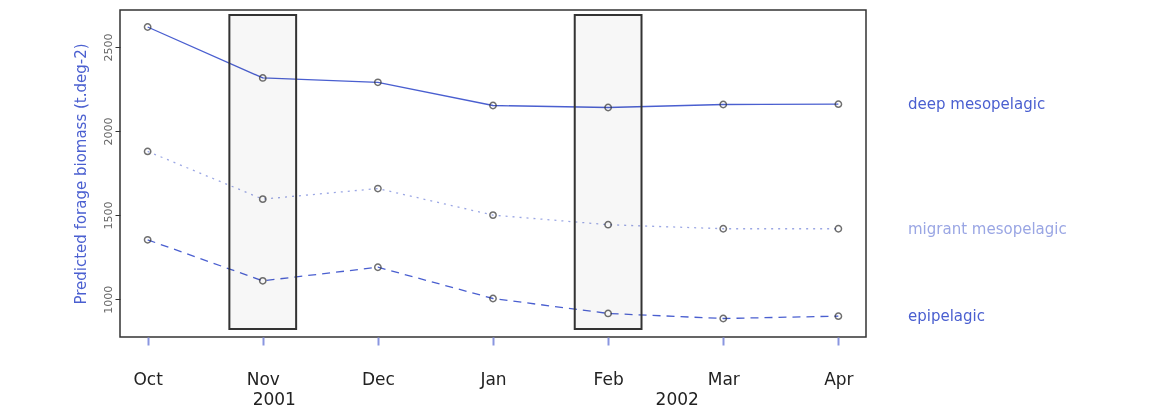 Image resolution: width=1163 pixels, height=406 pixels. I want to click on y-tick-label: 2000, so click(108, 131).